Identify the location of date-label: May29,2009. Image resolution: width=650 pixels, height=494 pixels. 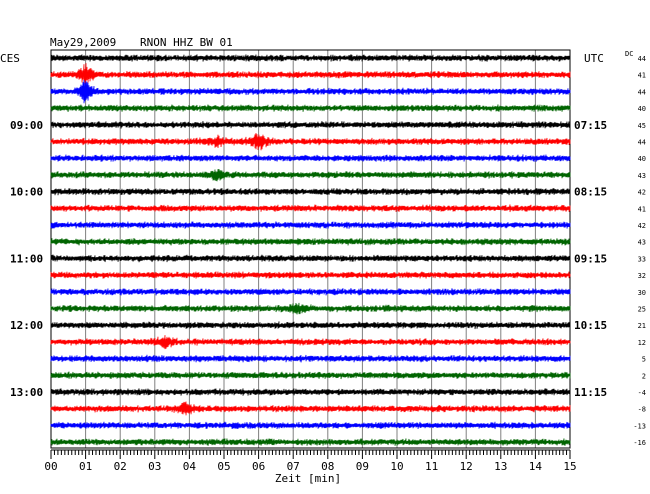
(83, 42).